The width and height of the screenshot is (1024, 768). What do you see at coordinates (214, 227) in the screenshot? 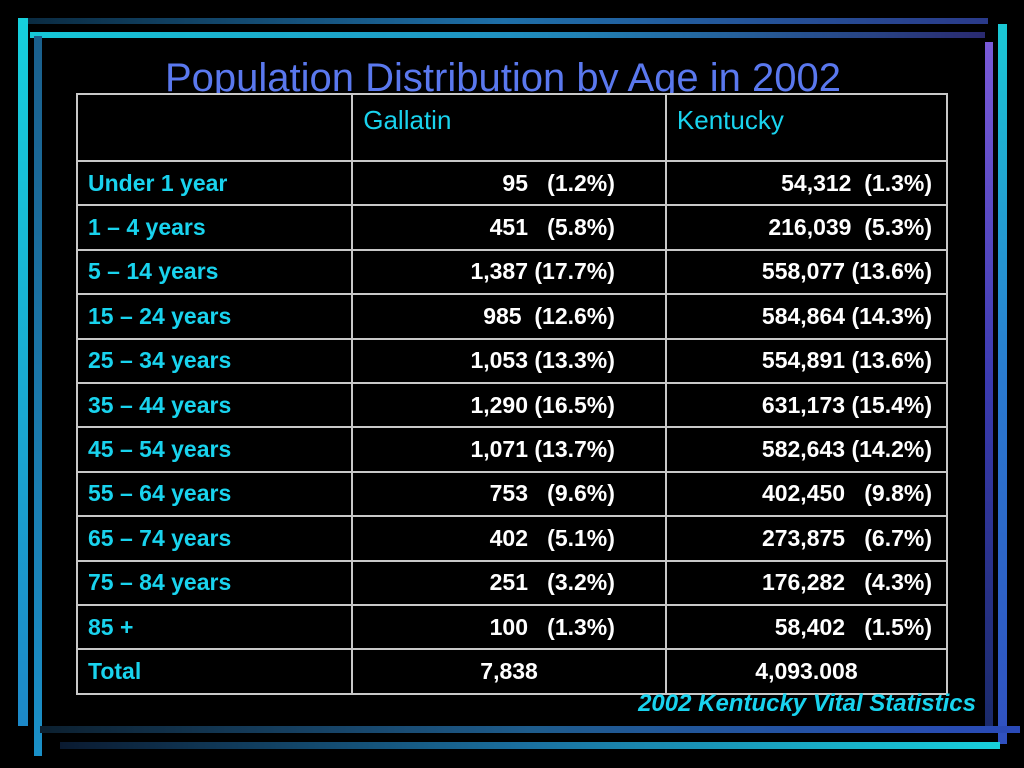
I see `row-label: 1 – 4 years` at bounding box center [214, 227].